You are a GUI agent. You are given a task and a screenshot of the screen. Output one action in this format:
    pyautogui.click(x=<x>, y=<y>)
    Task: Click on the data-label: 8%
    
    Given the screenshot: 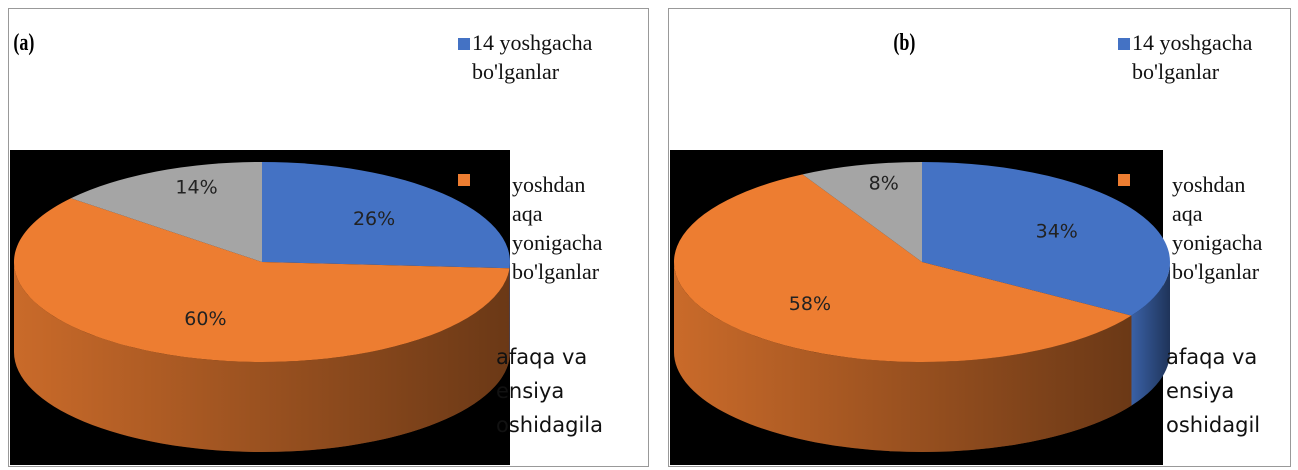 What is the action you would take?
    pyautogui.click(x=884, y=183)
    